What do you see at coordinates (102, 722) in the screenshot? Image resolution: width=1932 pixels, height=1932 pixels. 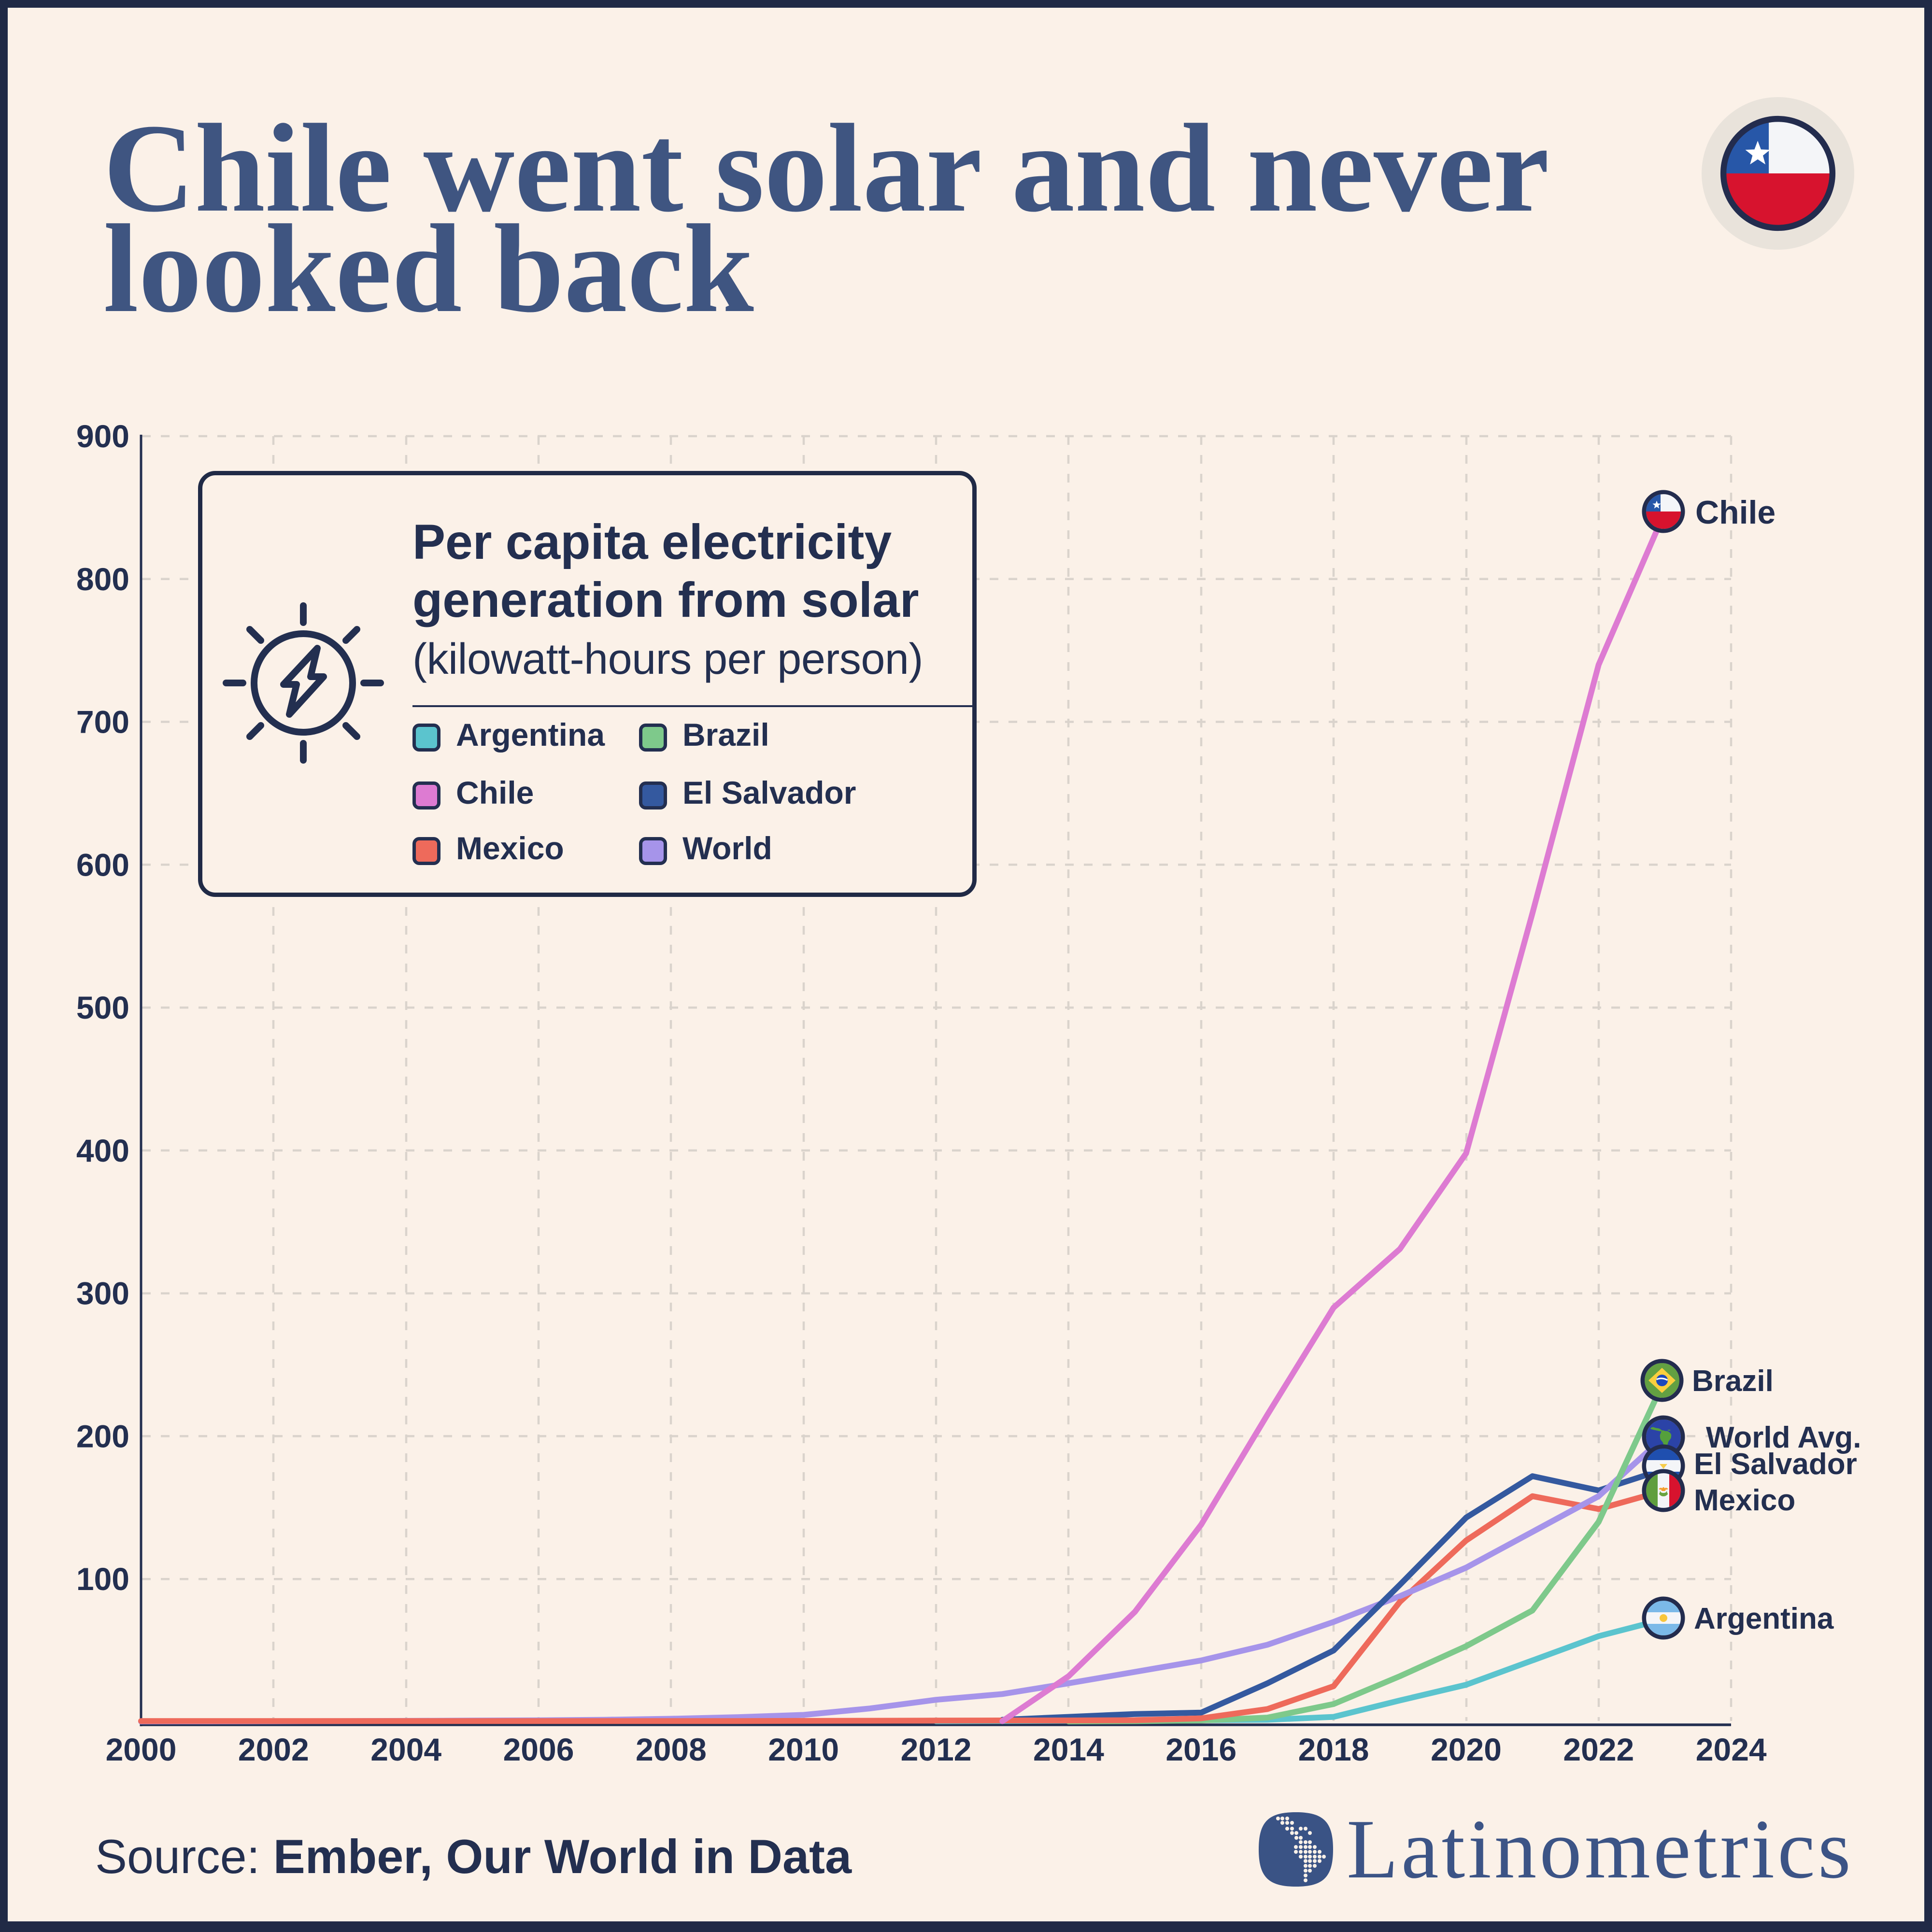 I see `svg-text: 700` at bounding box center [102, 722].